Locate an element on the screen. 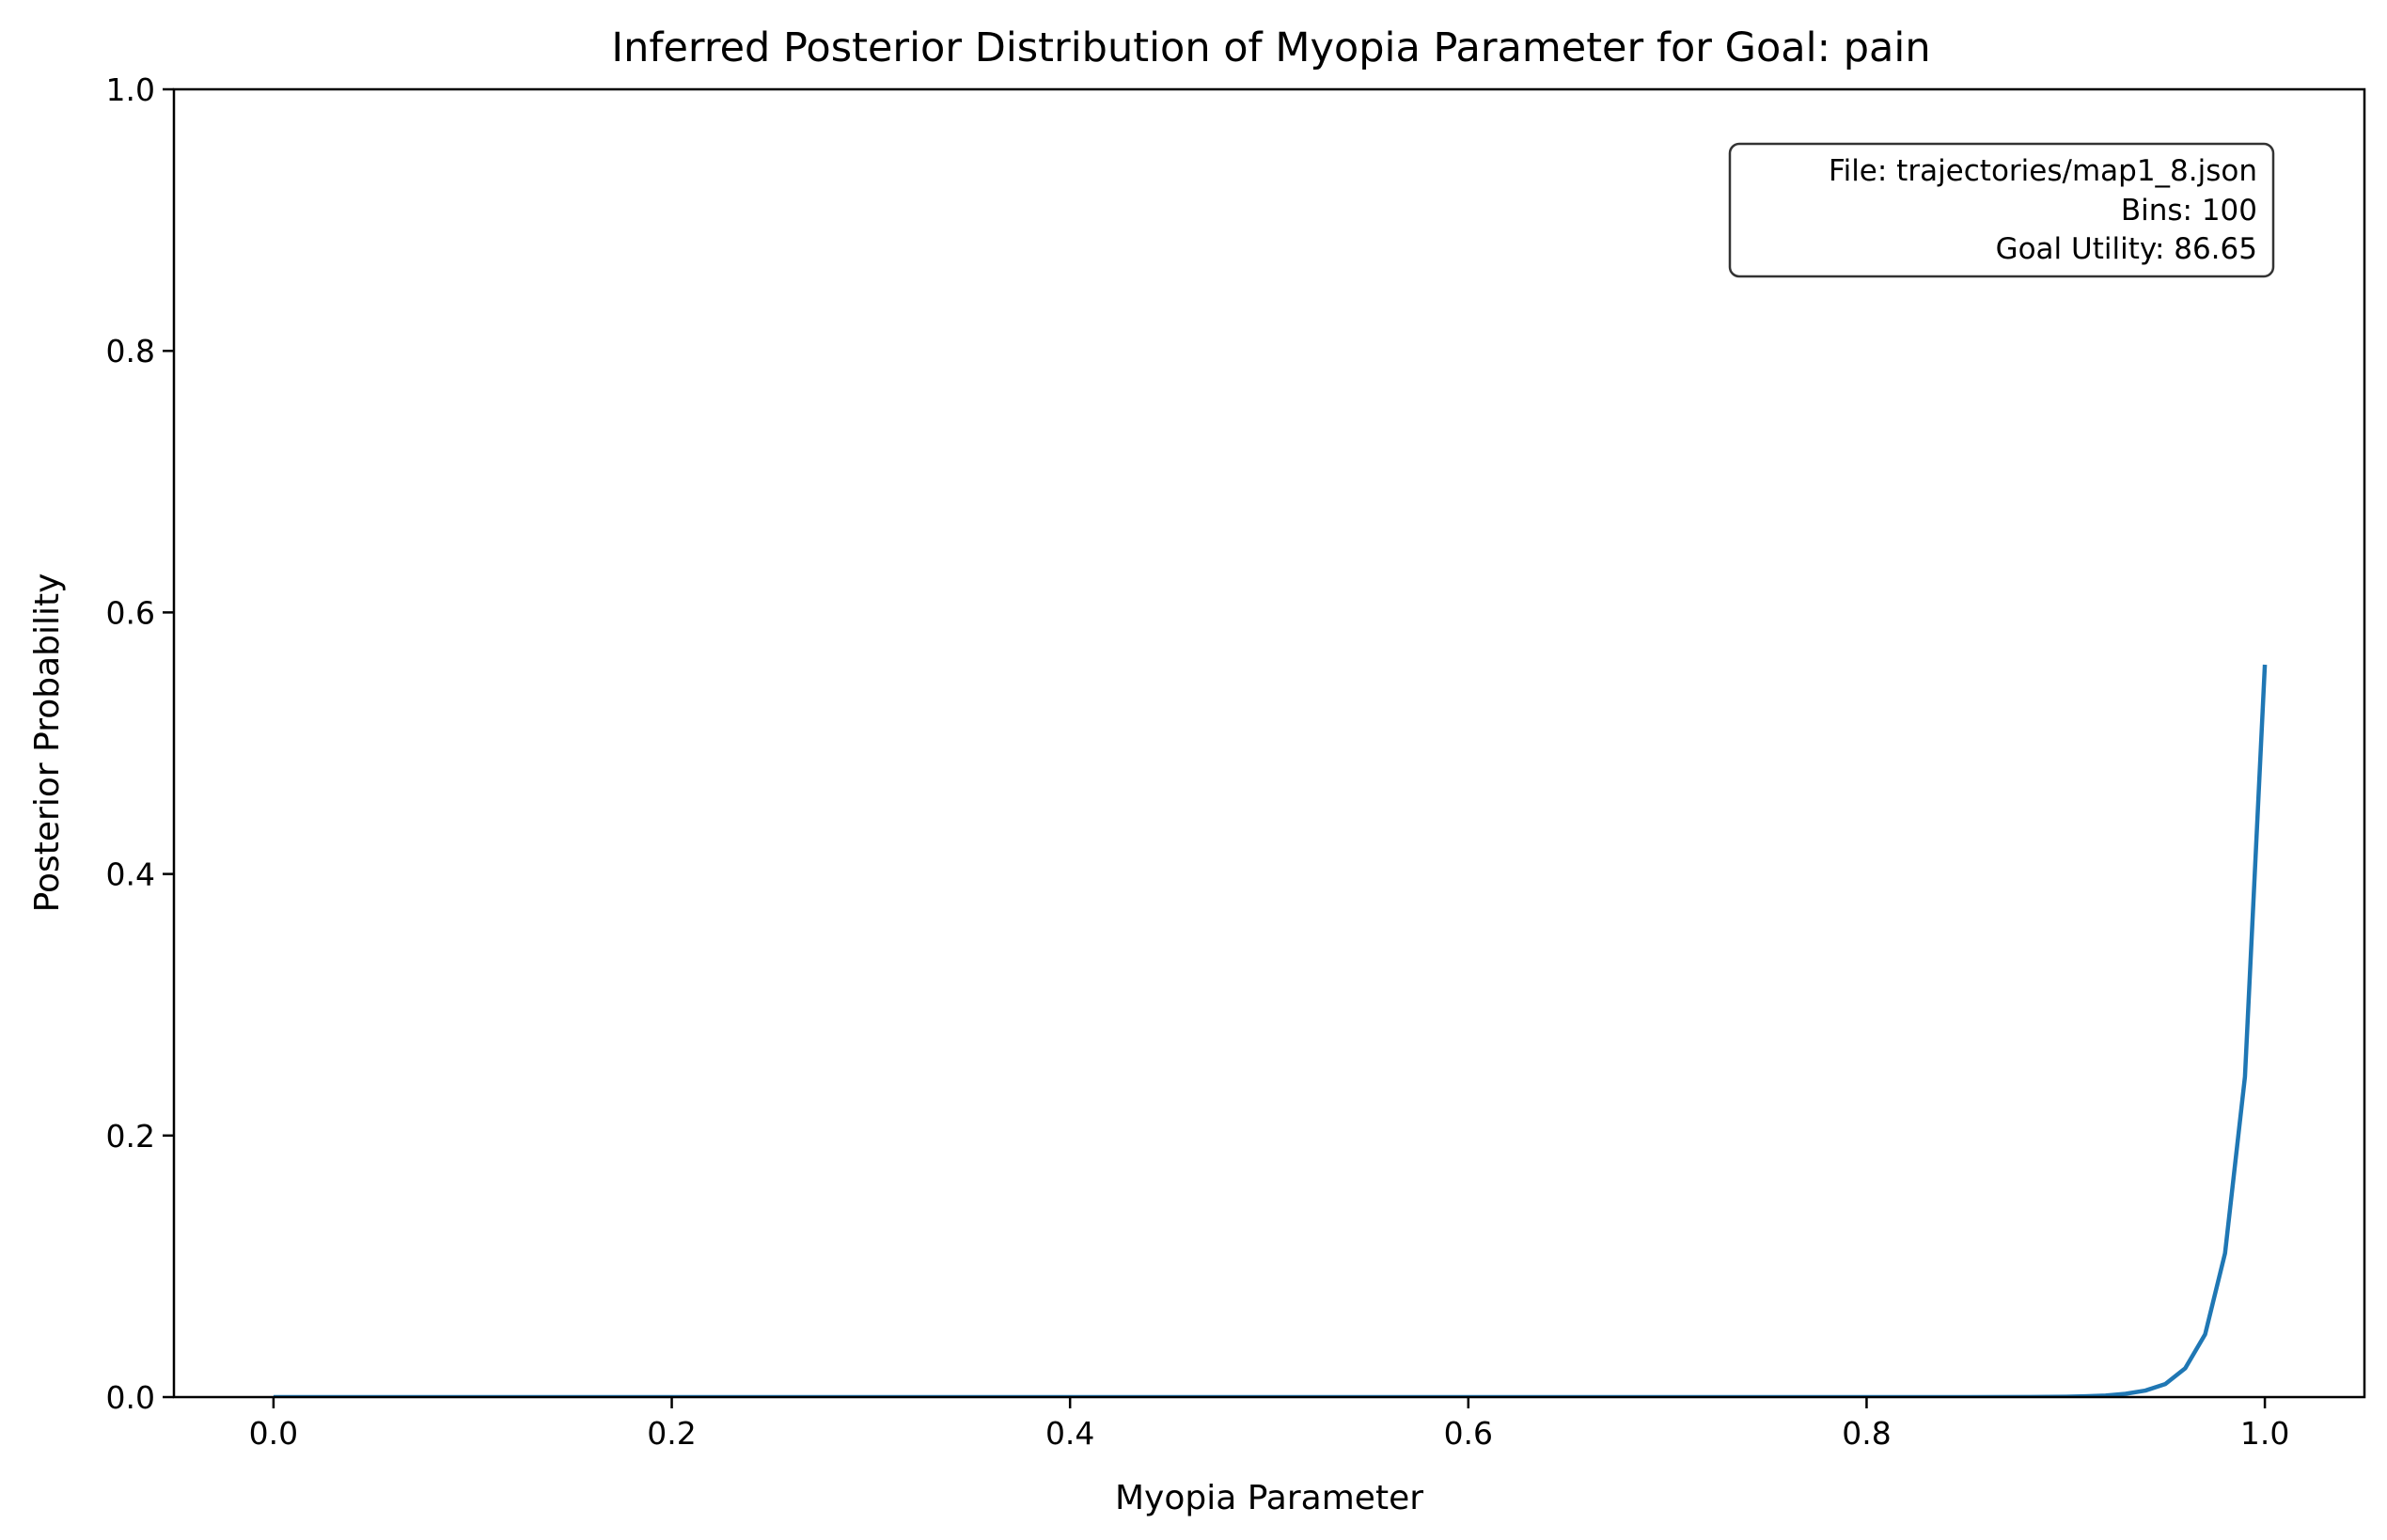 The width and height of the screenshot is (2387, 1540). info-file: File: trajectories/map1_8.json is located at coordinates (2043, 171).